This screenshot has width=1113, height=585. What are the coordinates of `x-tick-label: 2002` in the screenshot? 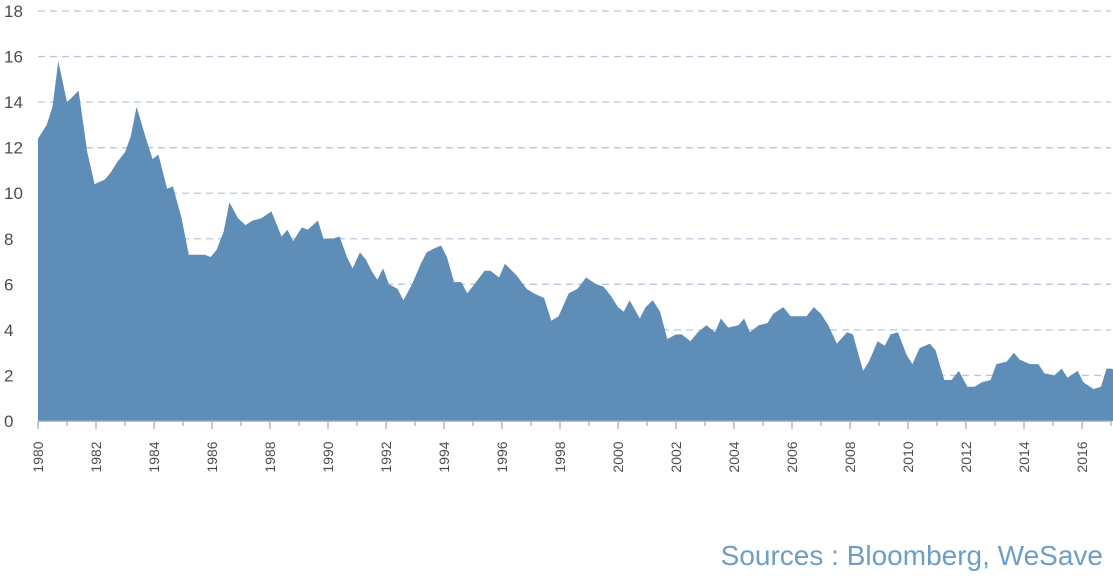 It's located at (676, 456).